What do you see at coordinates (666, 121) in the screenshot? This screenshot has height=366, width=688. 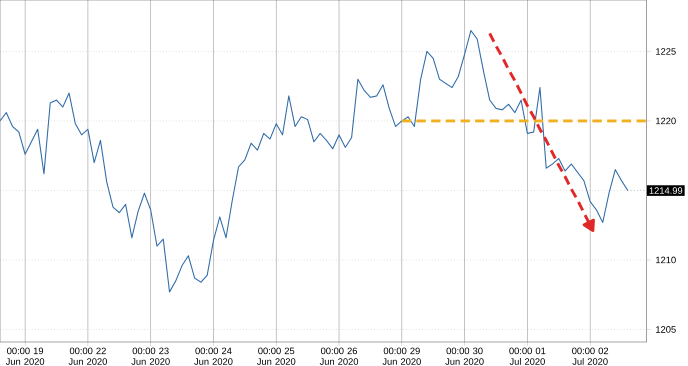 I see `y-tick-label: 1220` at bounding box center [666, 121].